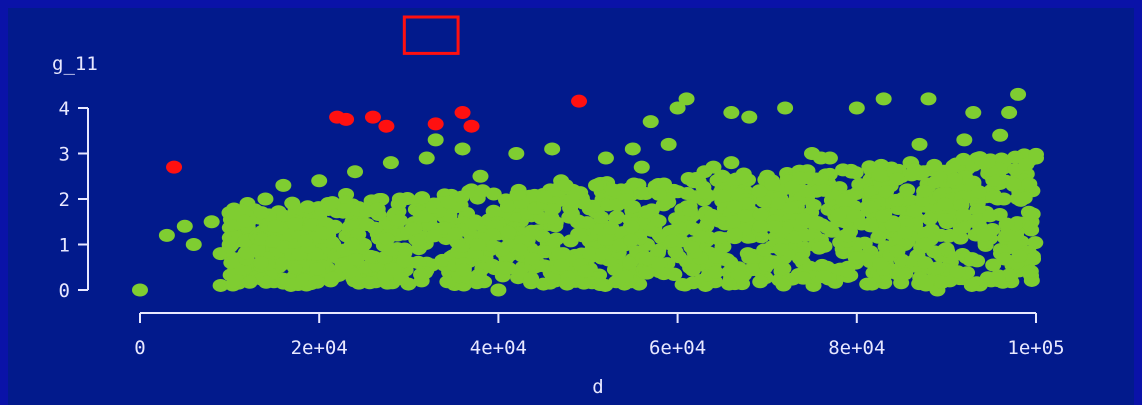 This screenshot has width=1142, height=405. I want to click on red-point, so click(386, 126).